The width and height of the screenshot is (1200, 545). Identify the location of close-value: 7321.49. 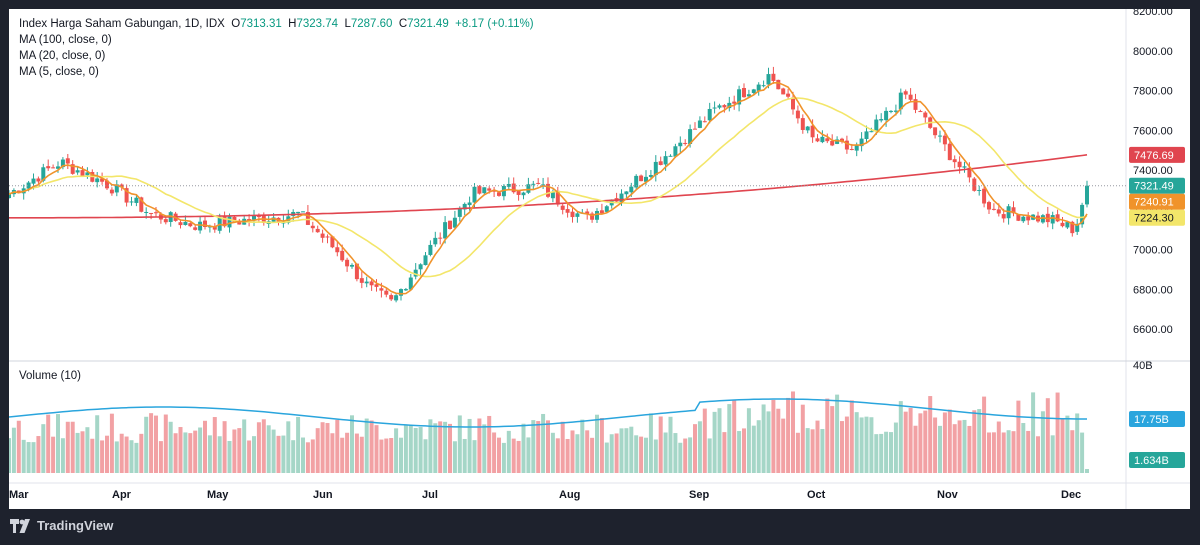
(428, 24).